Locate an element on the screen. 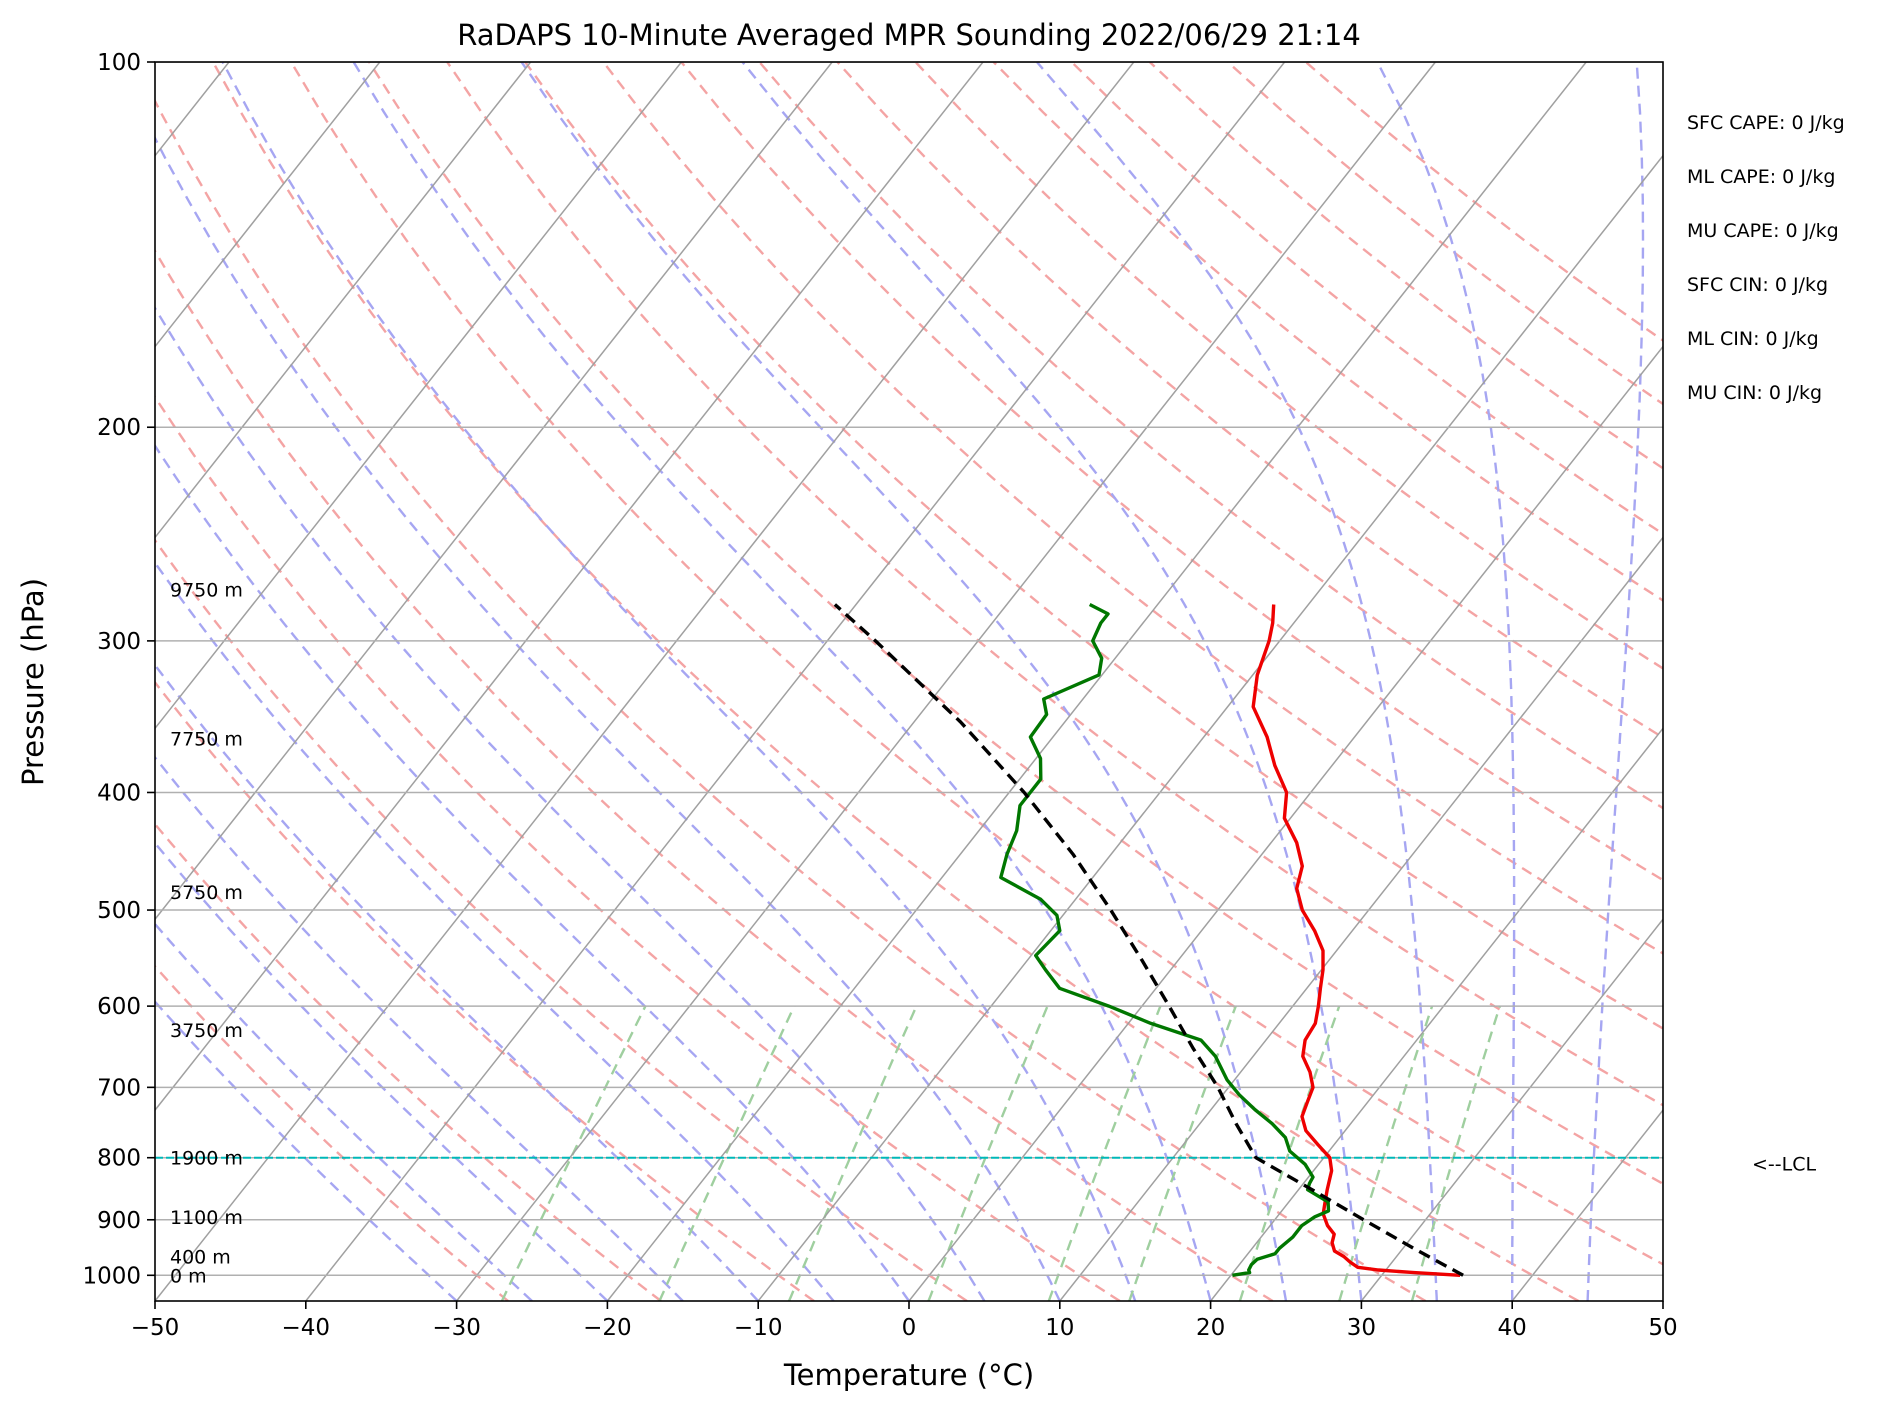 Image resolution: width=1882 pixels, height=1406 pixels. stability-index-label: MU CIN: 0 J/kg is located at coordinates (1754, 393).